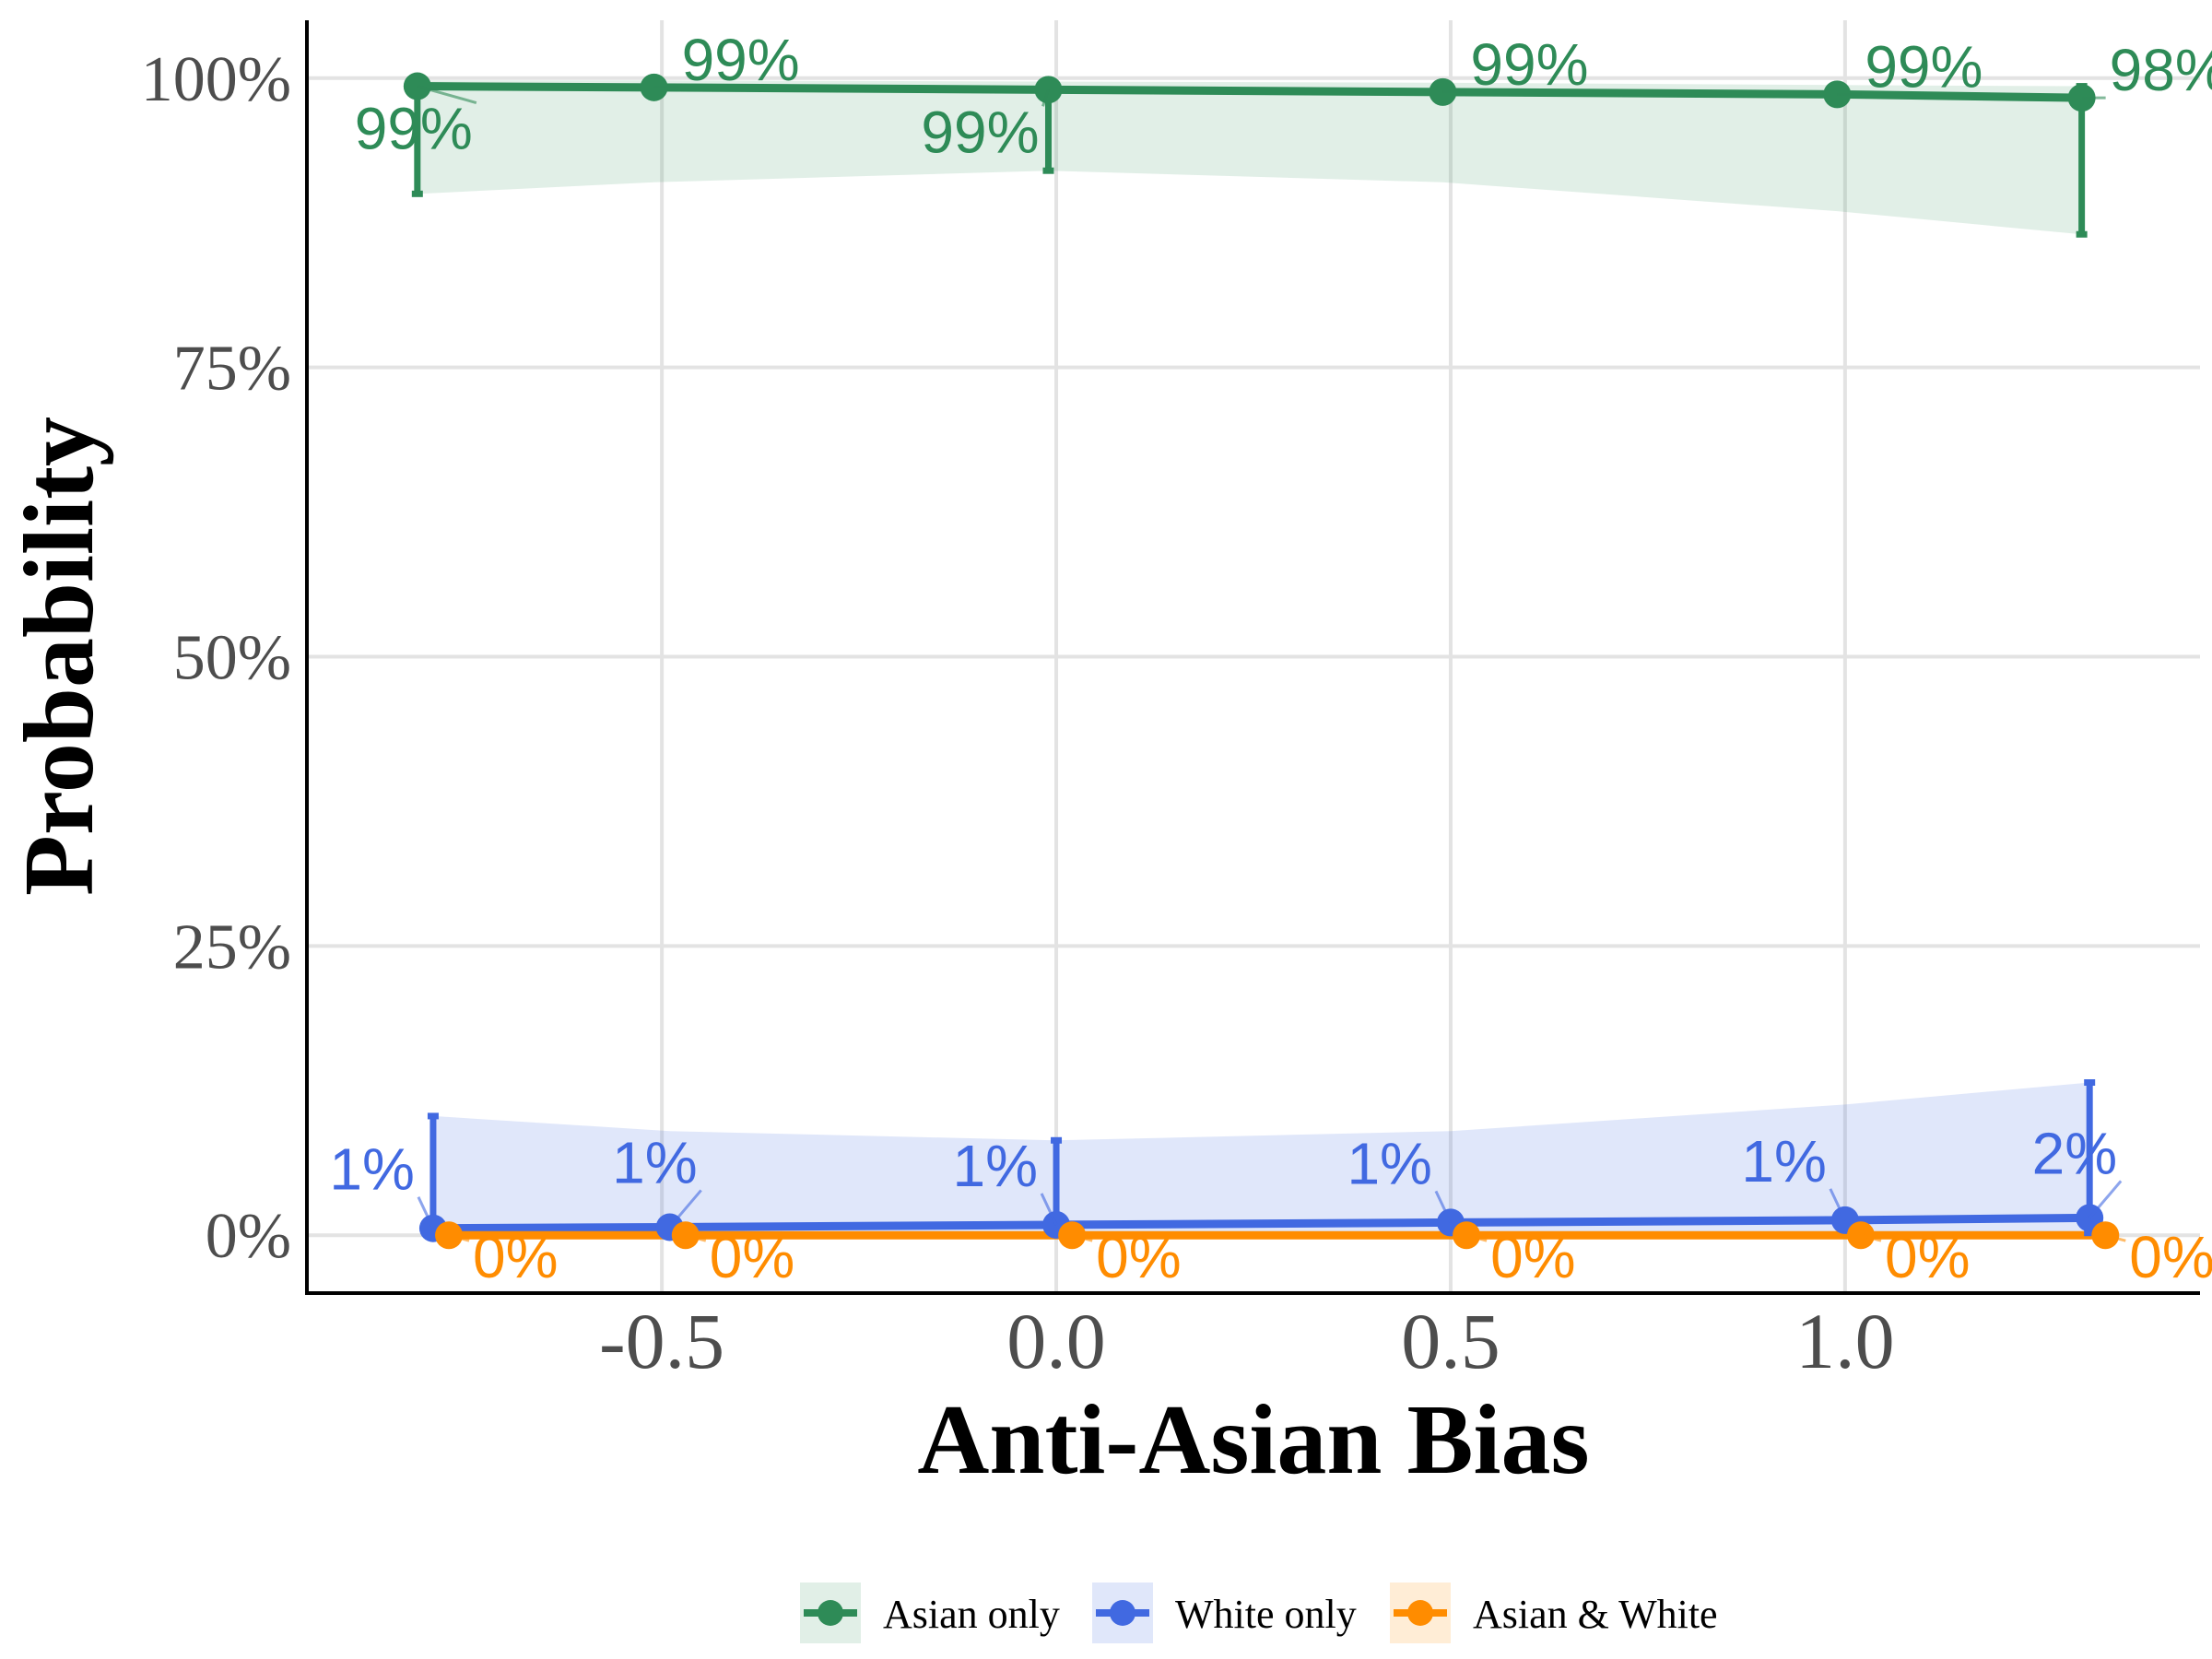 This screenshot has height=1659, width=2212. What do you see at coordinates (2161, 70) in the screenshot?
I see `asian-only-data-label: 98%` at bounding box center [2161, 70].